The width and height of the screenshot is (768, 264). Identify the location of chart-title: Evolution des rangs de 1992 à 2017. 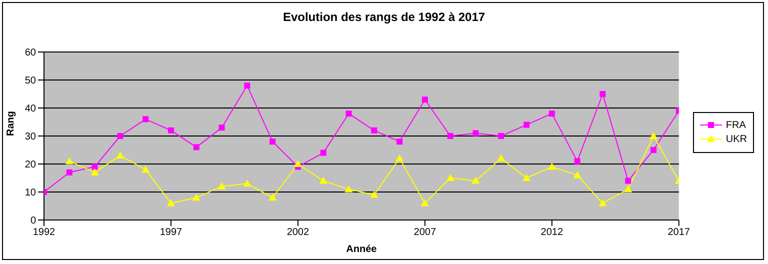
(384, 17).